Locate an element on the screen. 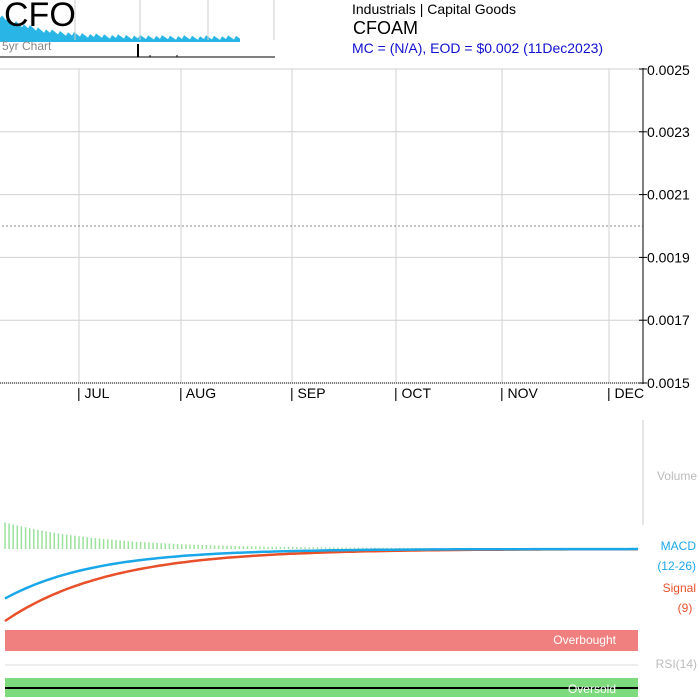 This screenshot has height=700, width=700. x-tick-label: | SEP is located at coordinates (308, 393).